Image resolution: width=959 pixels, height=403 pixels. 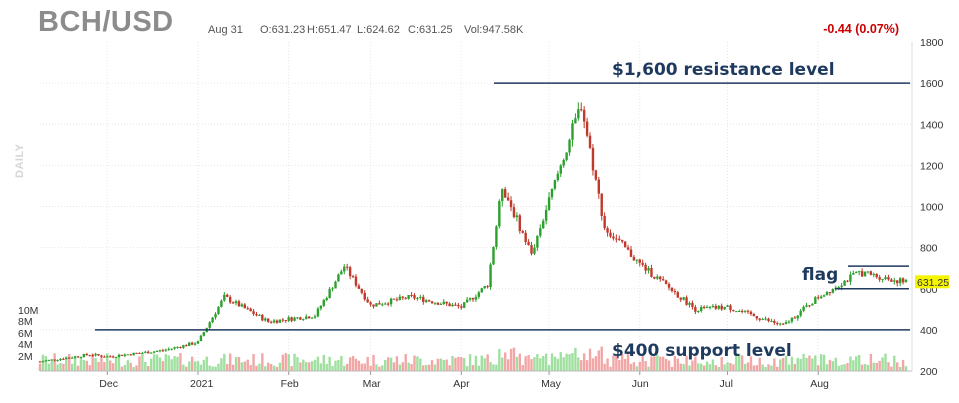 I want to click on x-tick-label: May, so click(x=551, y=384).